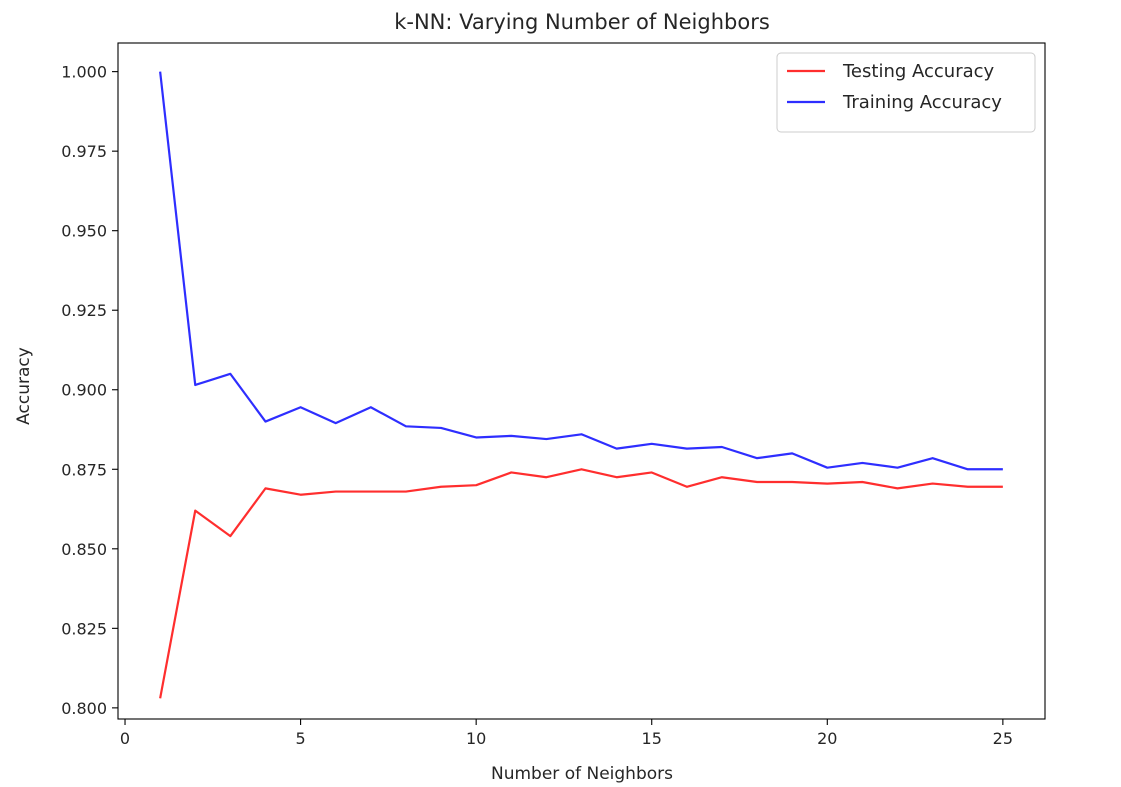 This screenshot has width=1121, height=787. Describe the element at coordinates (84, 151) in the screenshot. I see `y-tick-label: 0.975` at that location.